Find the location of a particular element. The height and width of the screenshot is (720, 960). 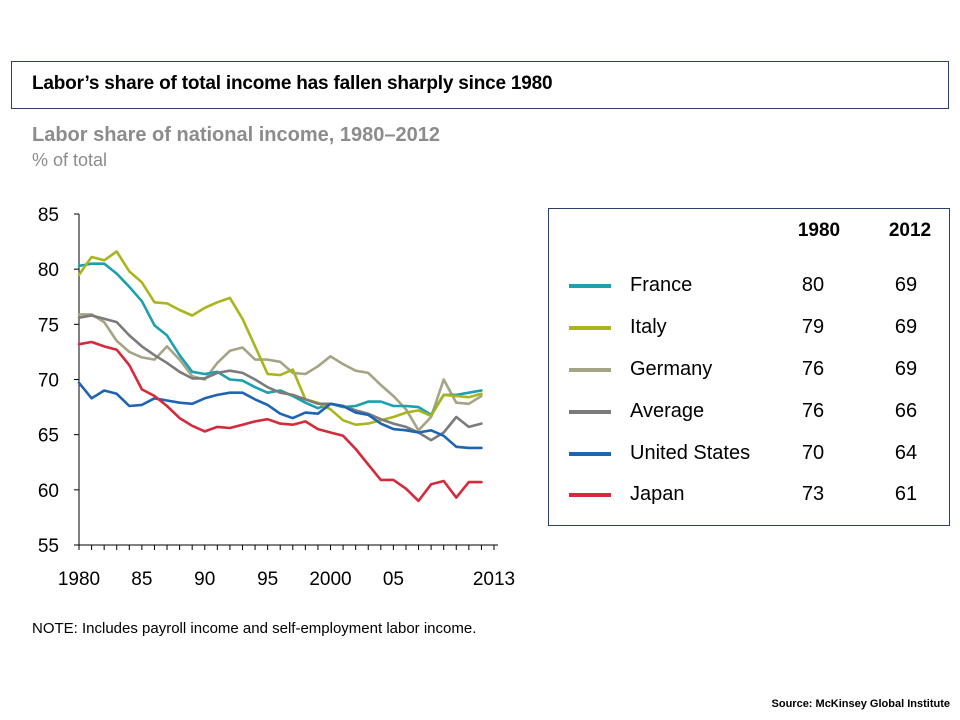

series-line-united-states is located at coordinates (280, 415).